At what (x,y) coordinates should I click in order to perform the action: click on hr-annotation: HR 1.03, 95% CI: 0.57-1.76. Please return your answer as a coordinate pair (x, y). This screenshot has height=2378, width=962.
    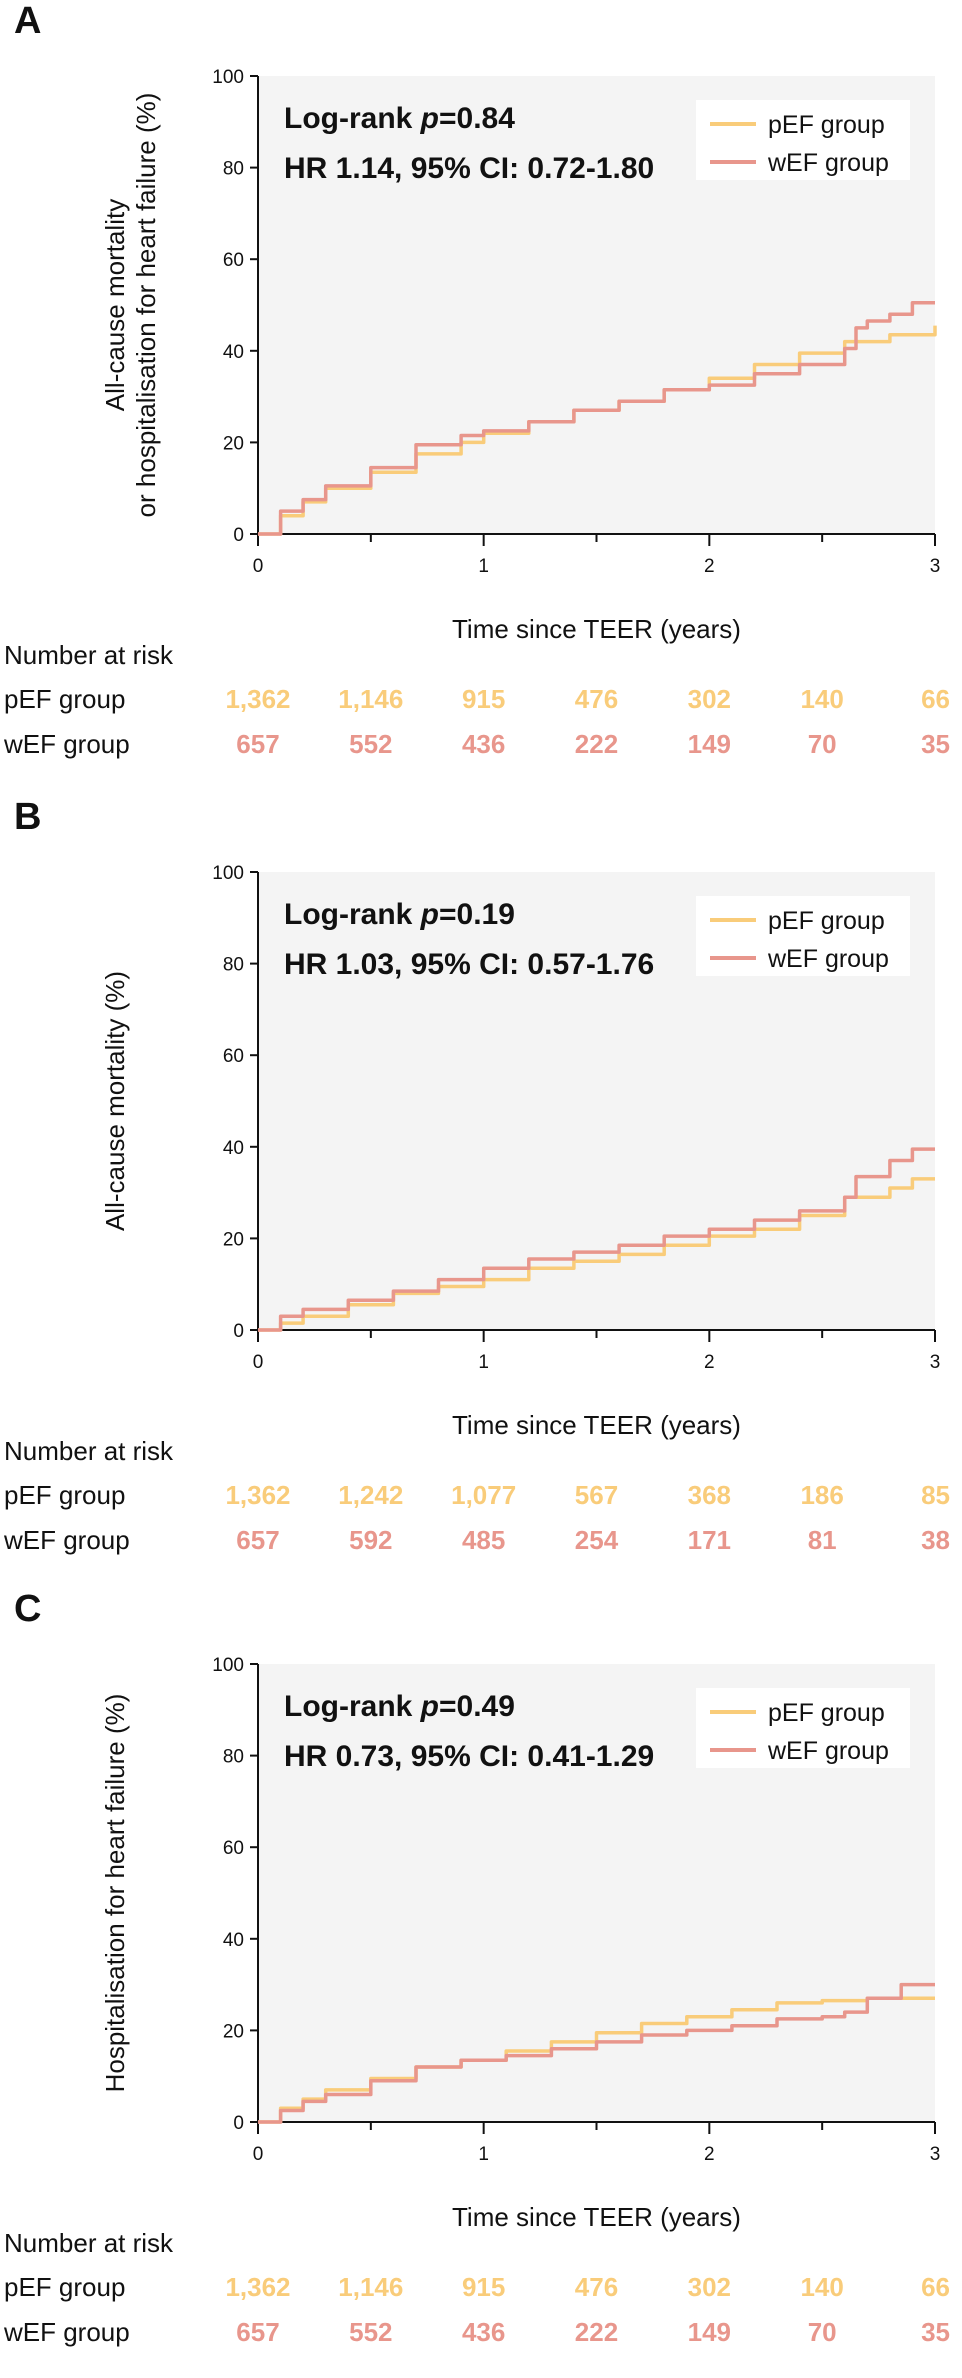
    Looking at the image, I should click on (469, 964).